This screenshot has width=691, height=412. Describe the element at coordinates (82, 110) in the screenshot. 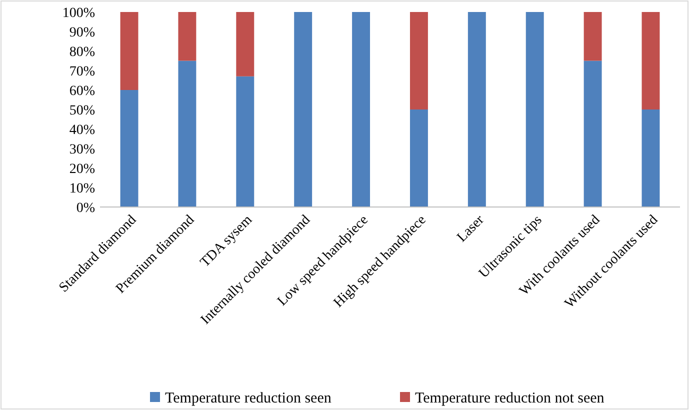

I see `y-tick-label: 50%` at that location.